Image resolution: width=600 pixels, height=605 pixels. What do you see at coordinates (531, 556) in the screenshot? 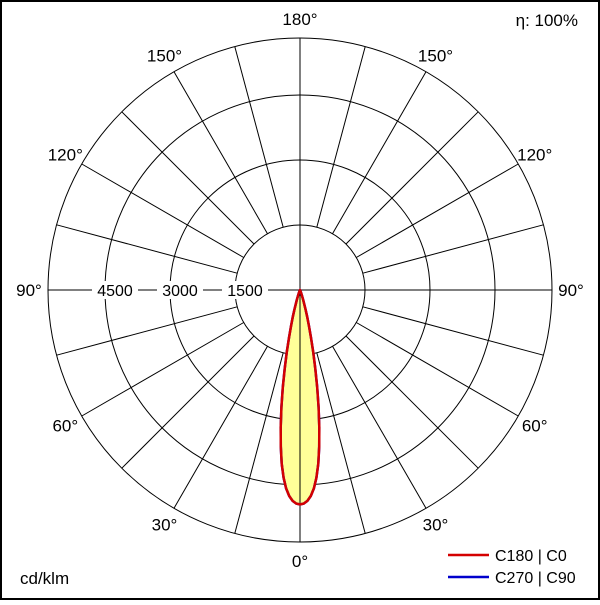
I see `legend-label-c180-c0: C180 | C0` at bounding box center [531, 556].